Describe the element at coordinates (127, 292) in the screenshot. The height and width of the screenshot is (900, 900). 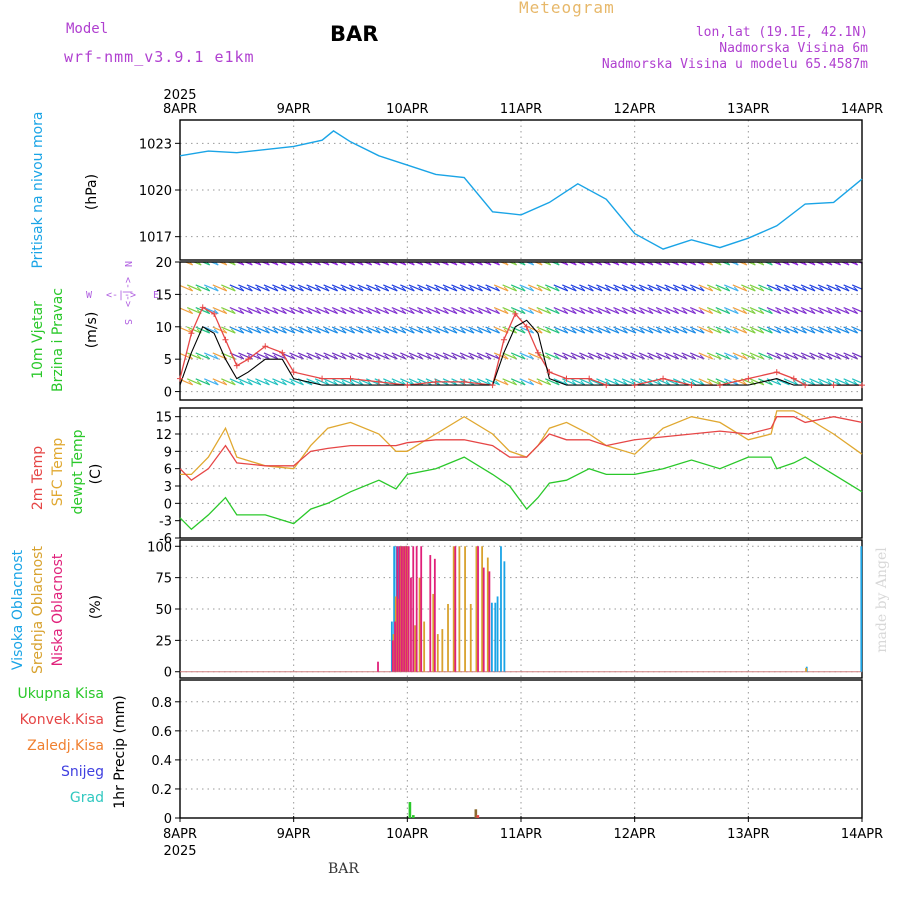
I see `compass-arrows-v: <-|->` at that location.